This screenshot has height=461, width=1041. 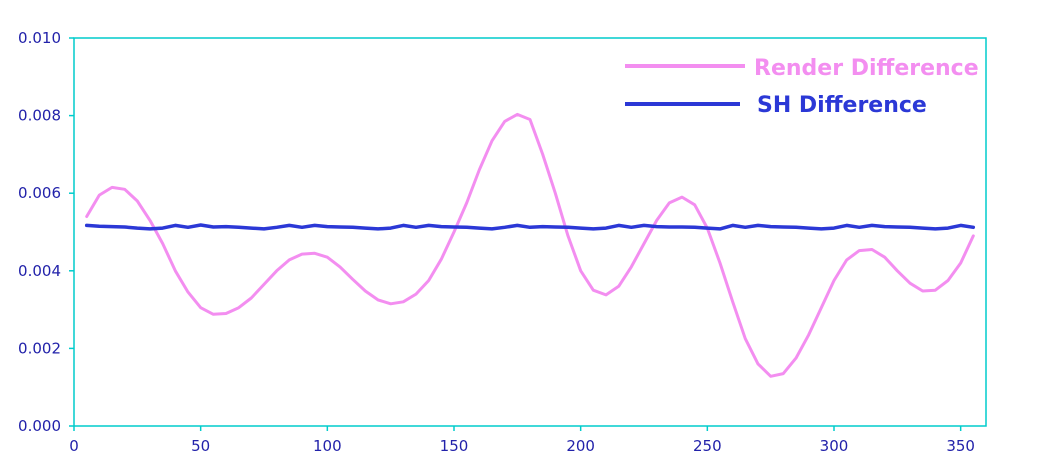 I want to click on series-line-sh-difference, so click(x=530, y=227).